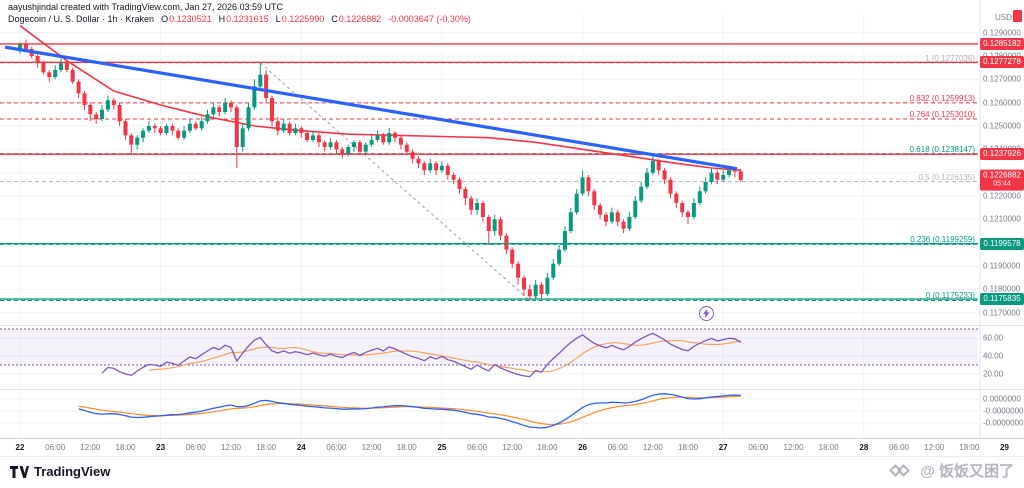  What do you see at coordinates (942, 98) in the screenshot?
I see `fib-level-label: 0.832 (0.1259913)` at bounding box center [942, 98].